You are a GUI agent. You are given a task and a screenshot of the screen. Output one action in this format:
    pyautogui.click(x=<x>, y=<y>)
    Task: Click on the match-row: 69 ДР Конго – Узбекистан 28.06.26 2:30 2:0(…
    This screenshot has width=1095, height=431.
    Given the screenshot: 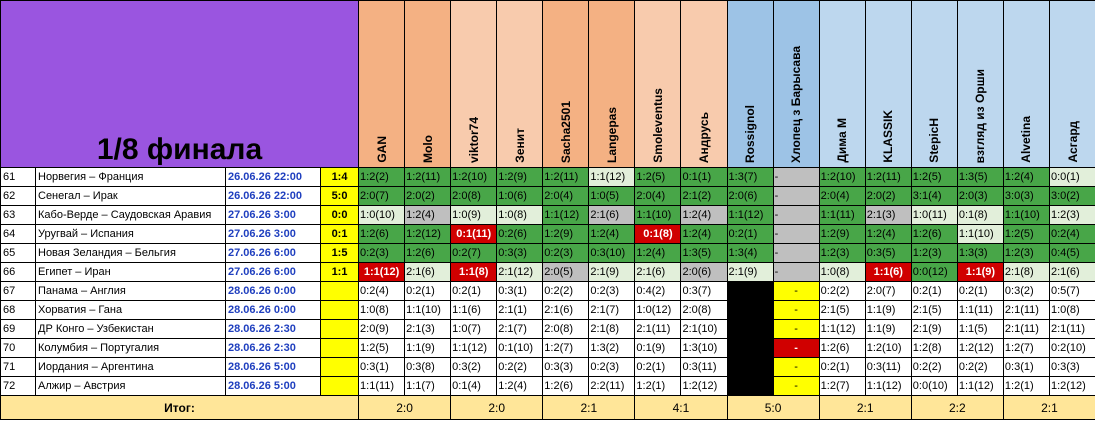 What is the action you would take?
    pyautogui.click(x=547, y=329)
    